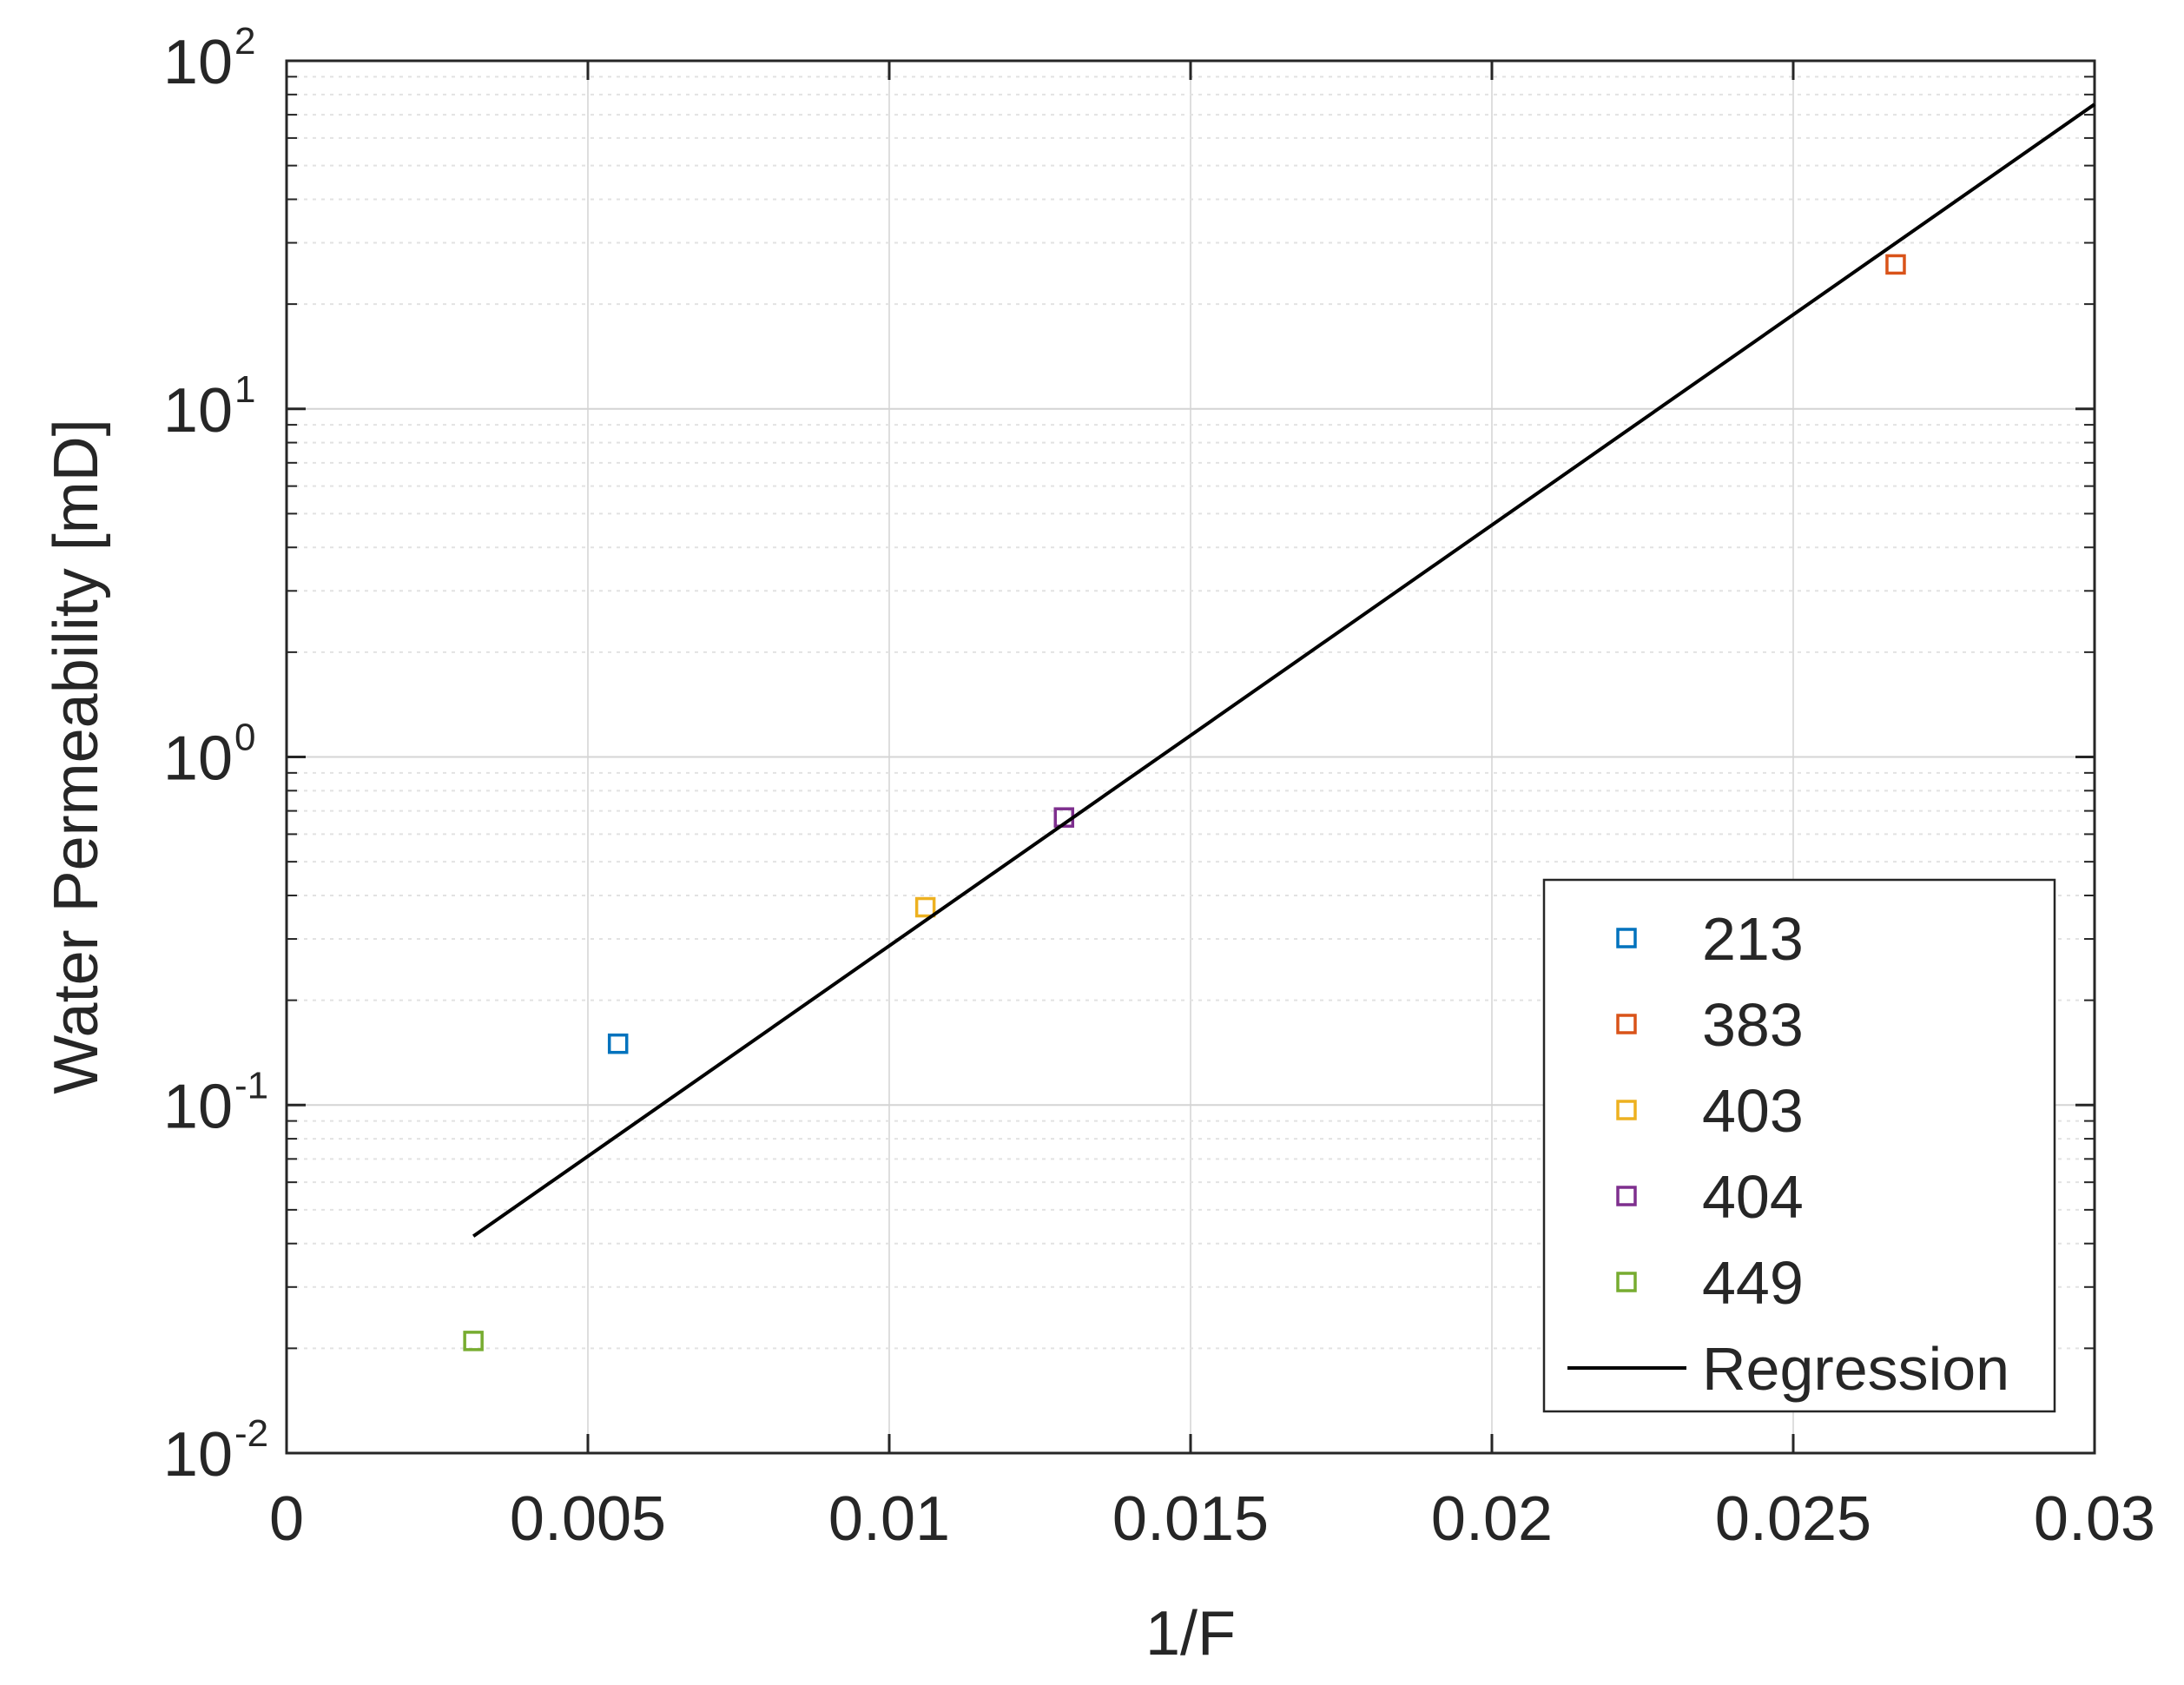 The width and height of the screenshot is (2184, 1685). Describe the element at coordinates (1753, 1111) in the screenshot. I see `legend-label: 403` at that location.